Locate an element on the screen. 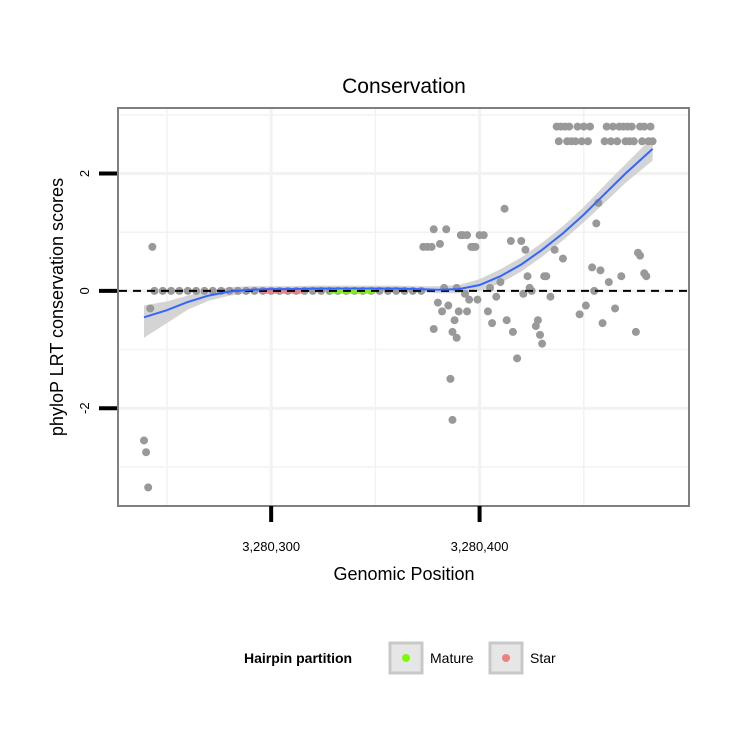 This screenshot has height=750, width=750. legend-item-star: Star is located at coordinates (522, 658).